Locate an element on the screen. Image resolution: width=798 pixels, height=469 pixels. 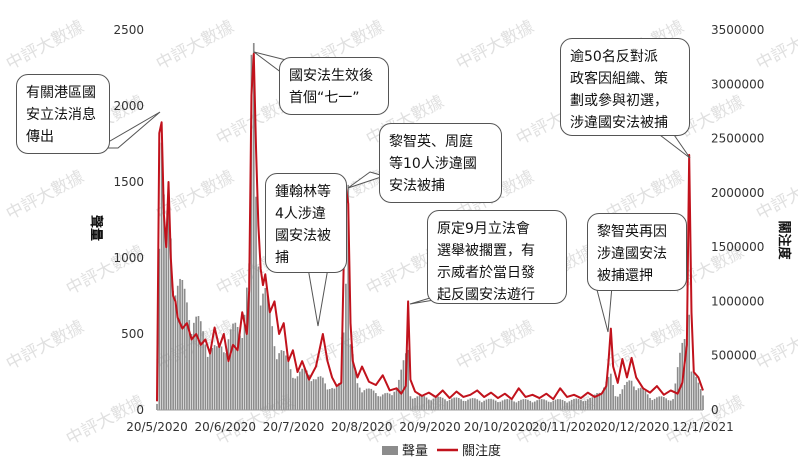
left-tick-label: 2000 is located at coordinates (128, 106).